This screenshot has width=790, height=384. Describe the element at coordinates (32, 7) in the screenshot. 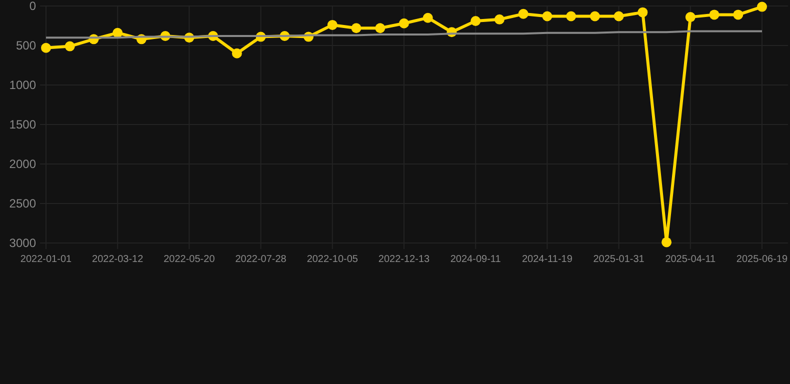

I see `y-tick-label: 0` at that location.